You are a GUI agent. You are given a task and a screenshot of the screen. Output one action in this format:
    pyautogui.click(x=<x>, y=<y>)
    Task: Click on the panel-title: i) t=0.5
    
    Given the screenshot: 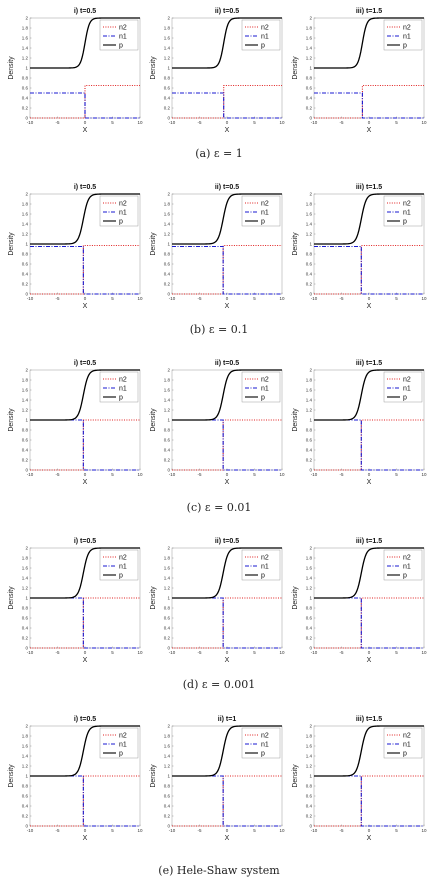 What is the action you would take?
    pyautogui.click(x=85, y=187)
    